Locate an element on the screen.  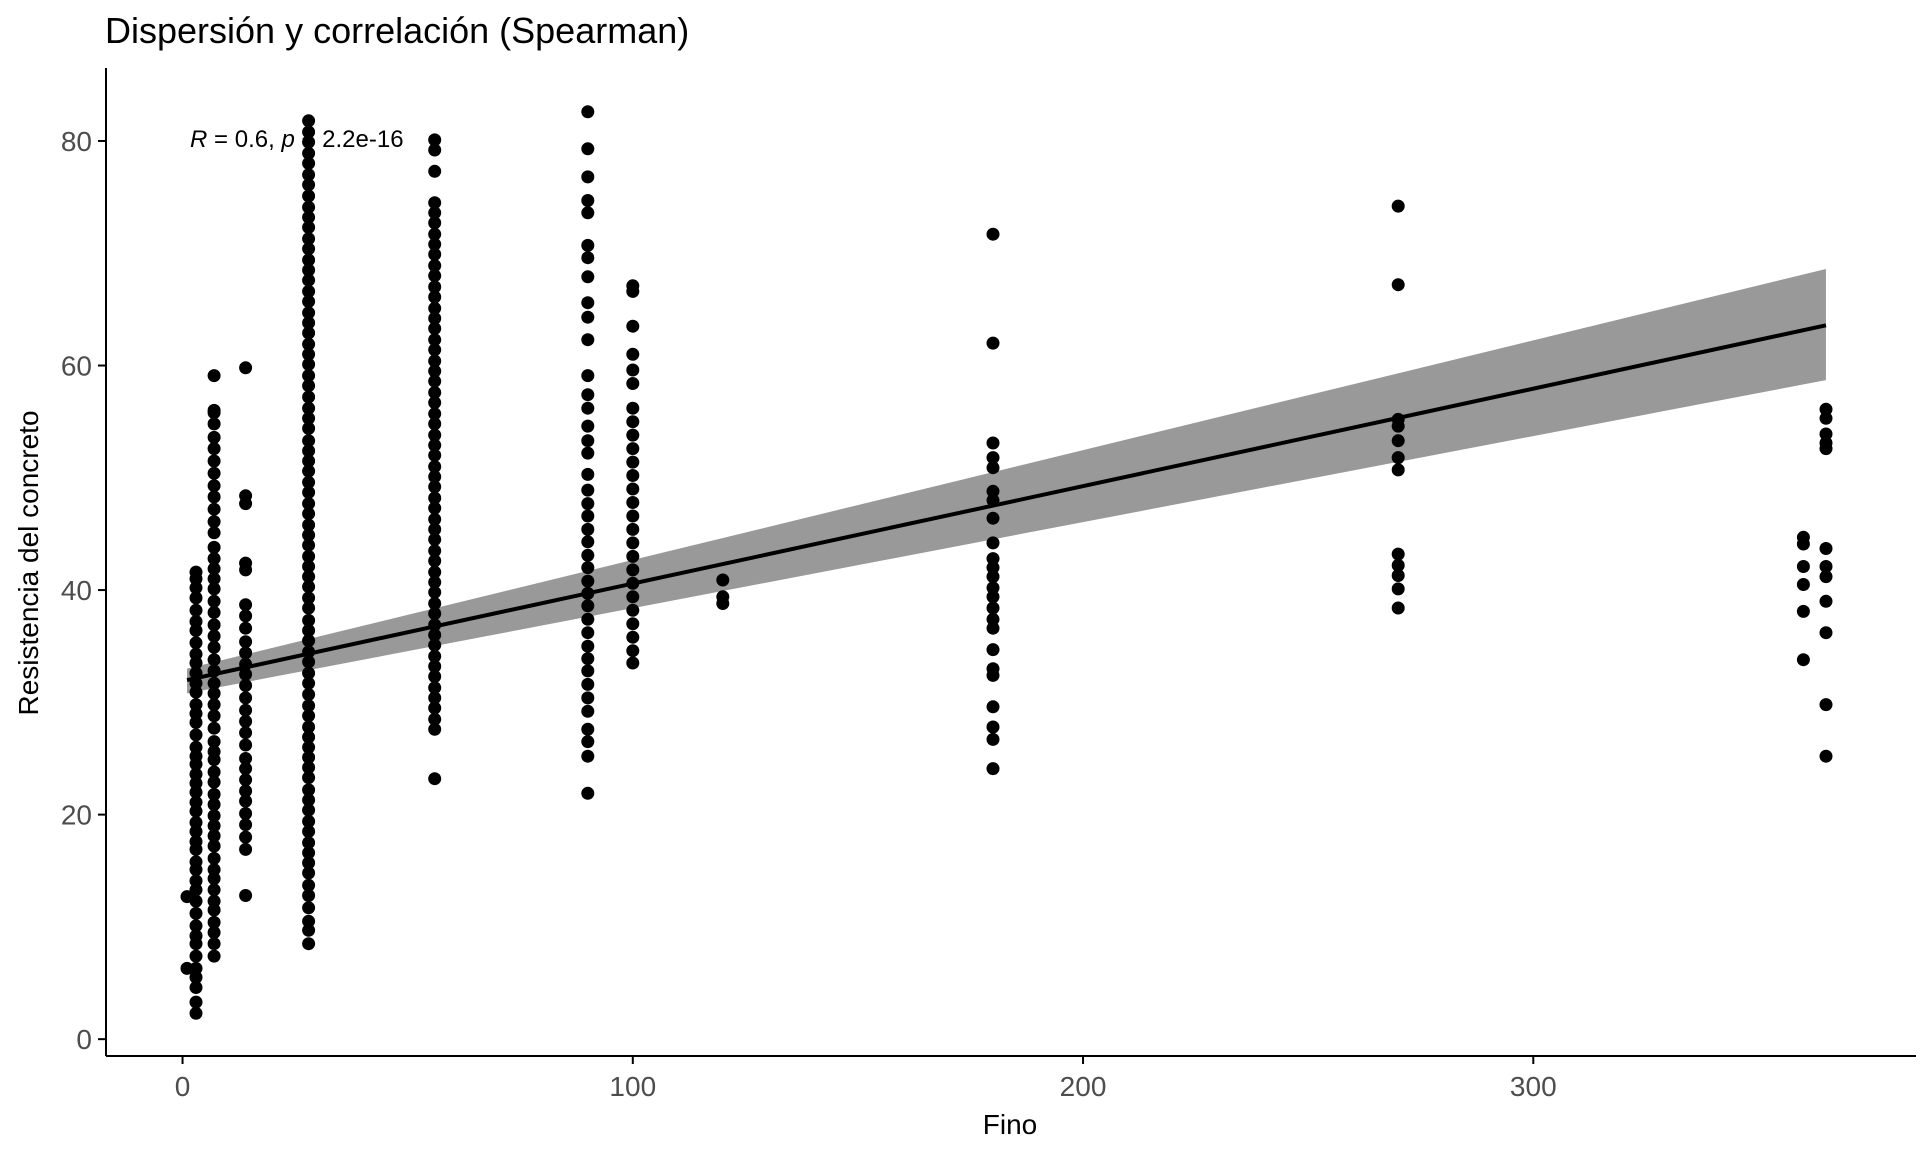
y-tick-label: 60 is located at coordinates (76, 366).